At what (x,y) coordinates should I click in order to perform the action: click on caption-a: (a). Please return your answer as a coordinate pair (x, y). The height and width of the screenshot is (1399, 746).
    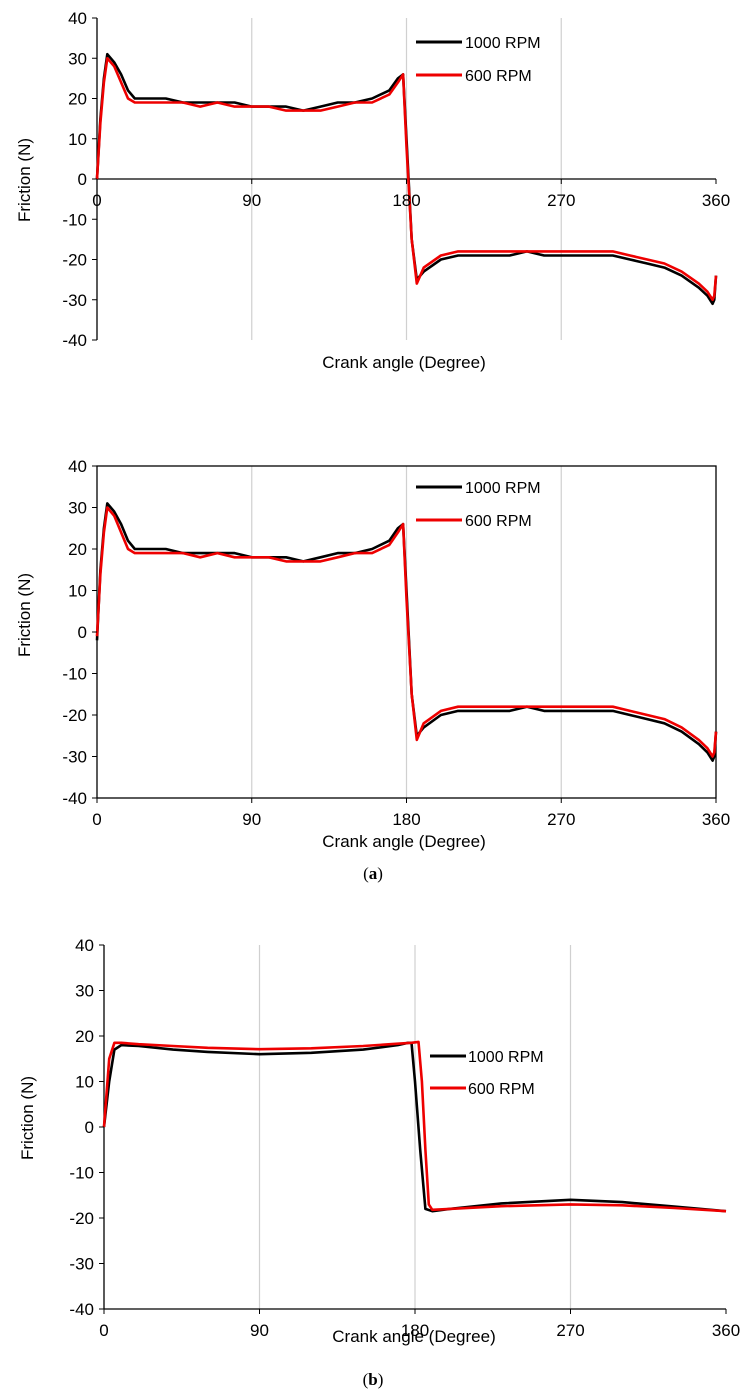
    Looking at the image, I should click on (373, 873).